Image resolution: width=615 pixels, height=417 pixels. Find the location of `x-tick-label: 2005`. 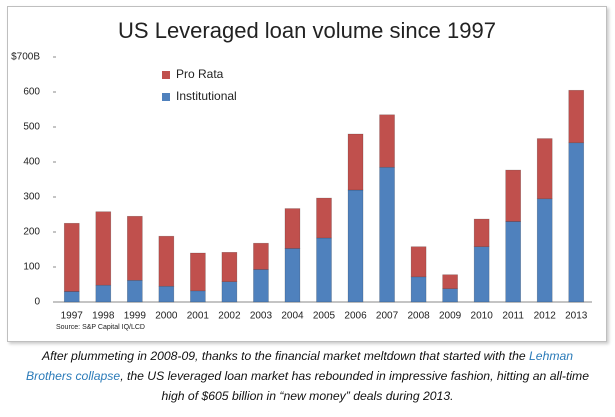

x-tick-label: 2005 is located at coordinates (324, 316).